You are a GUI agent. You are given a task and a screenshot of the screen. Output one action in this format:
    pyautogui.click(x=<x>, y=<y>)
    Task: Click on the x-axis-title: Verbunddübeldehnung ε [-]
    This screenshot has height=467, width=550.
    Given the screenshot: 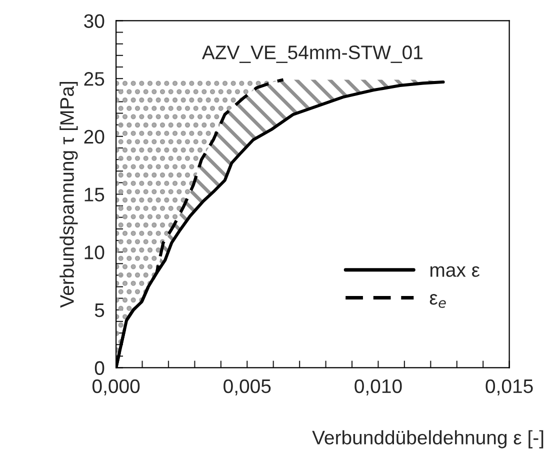 What is the action you would take?
    pyautogui.click(x=428, y=439)
    